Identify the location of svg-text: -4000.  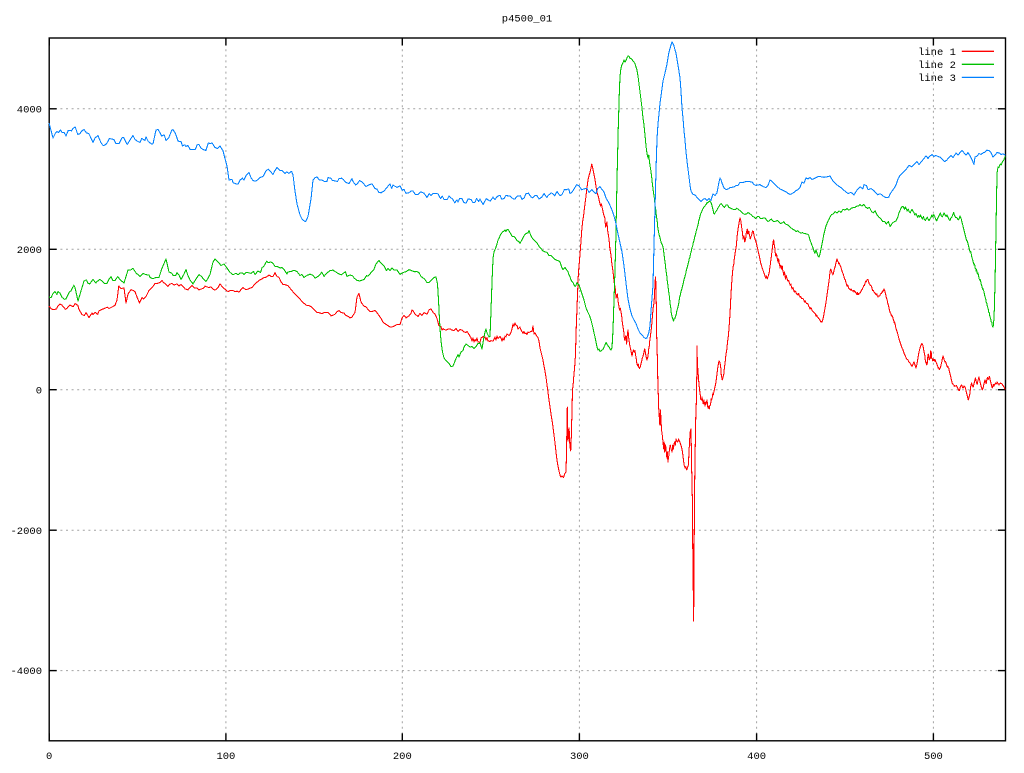
(26, 672).